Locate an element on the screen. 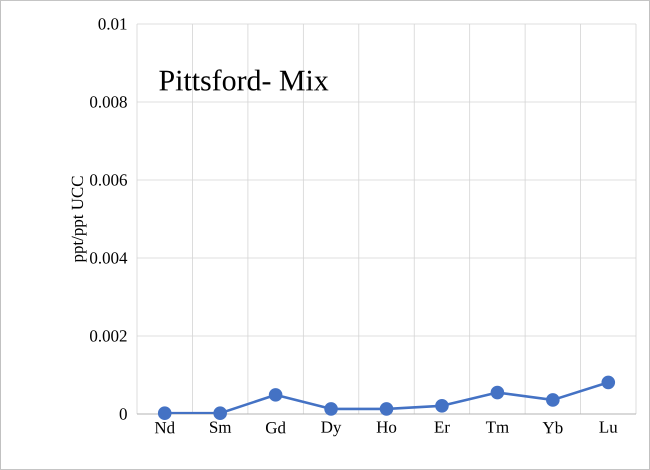 Image resolution: width=650 pixels, height=470 pixels. y-axis-title: ppt/ppt UCC is located at coordinates (79, 219).